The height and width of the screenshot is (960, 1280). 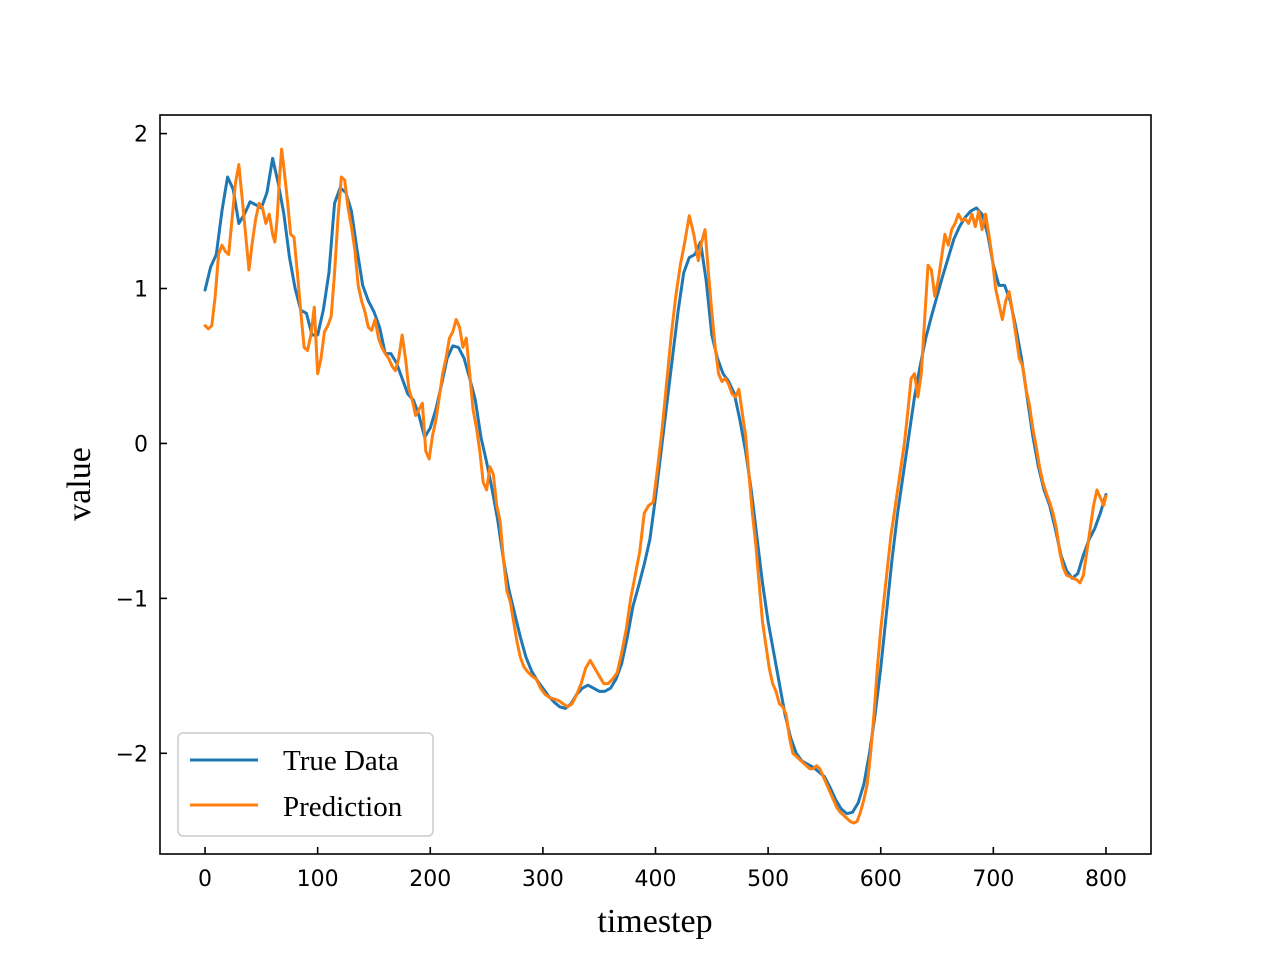 I want to click on y-tick-label: 2, so click(x=141, y=135).